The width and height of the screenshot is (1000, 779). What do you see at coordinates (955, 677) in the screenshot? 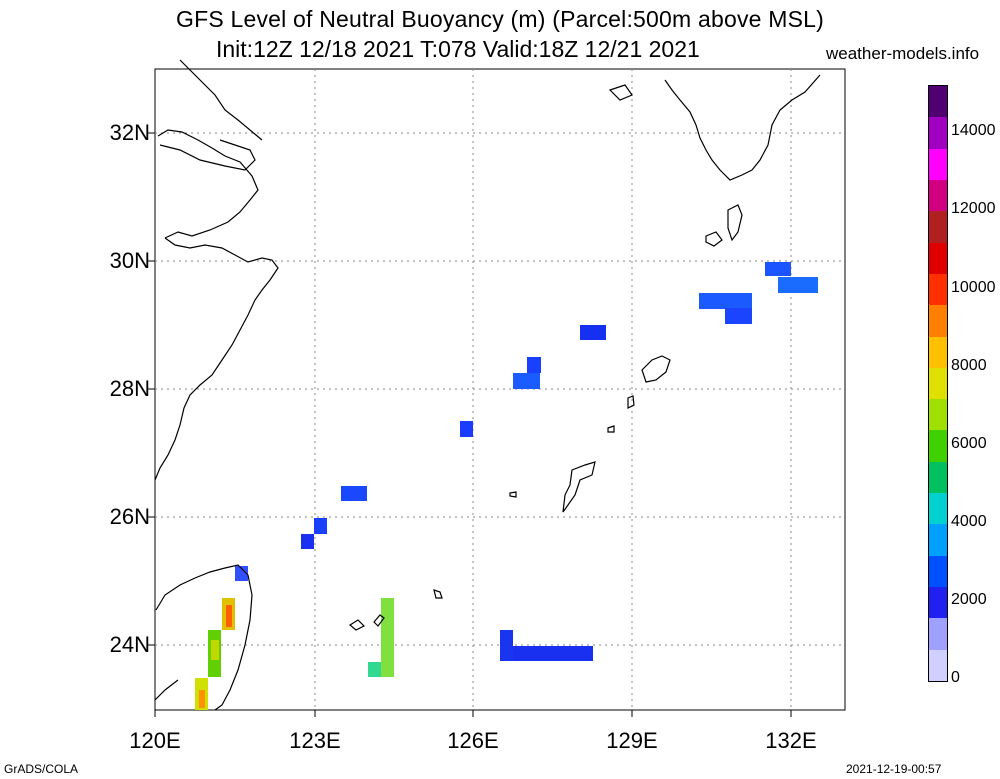
I see `colorbar-label-0: 0` at bounding box center [955, 677].